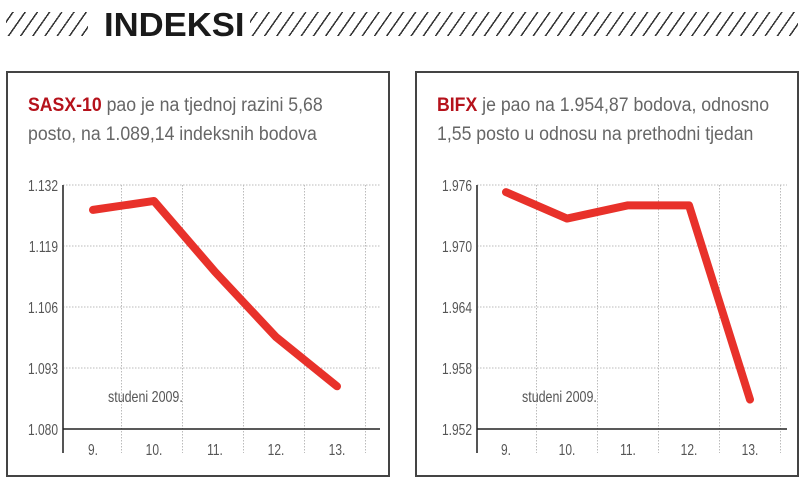  I want to click on y-tick-label: 1.964, so click(457, 307).